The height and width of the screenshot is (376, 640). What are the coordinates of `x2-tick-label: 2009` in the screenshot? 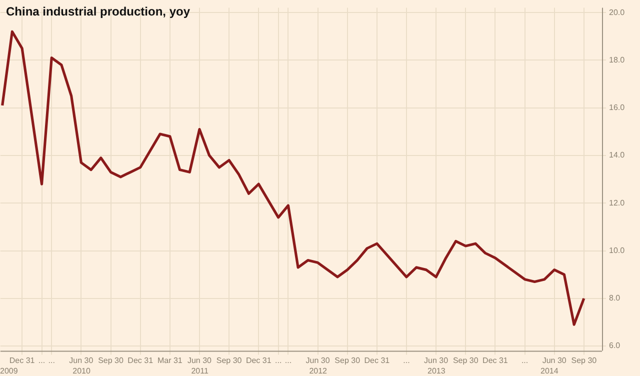 It's located at (9, 371).